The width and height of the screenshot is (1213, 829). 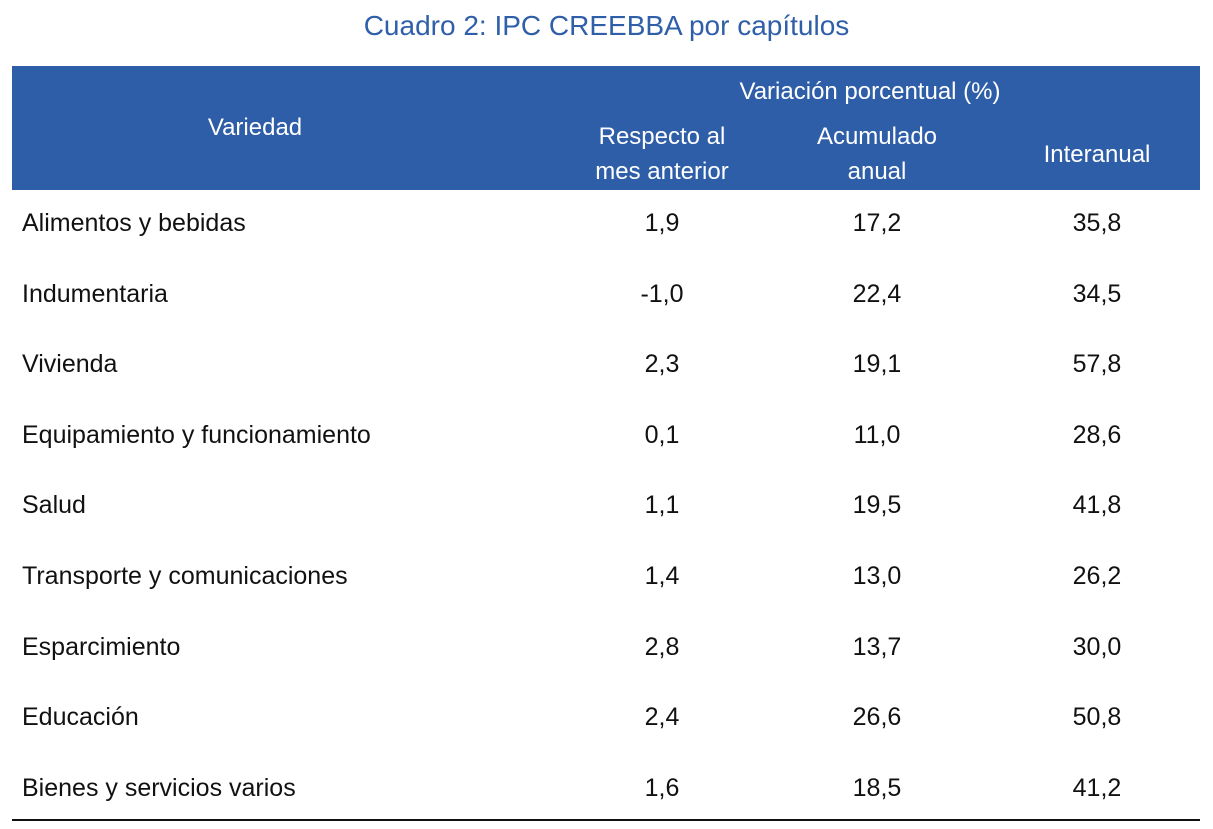 What do you see at coordinates (877, 293) in the screenshot?
I see `cell-value: 22,4` at bounding box center [877, 293].